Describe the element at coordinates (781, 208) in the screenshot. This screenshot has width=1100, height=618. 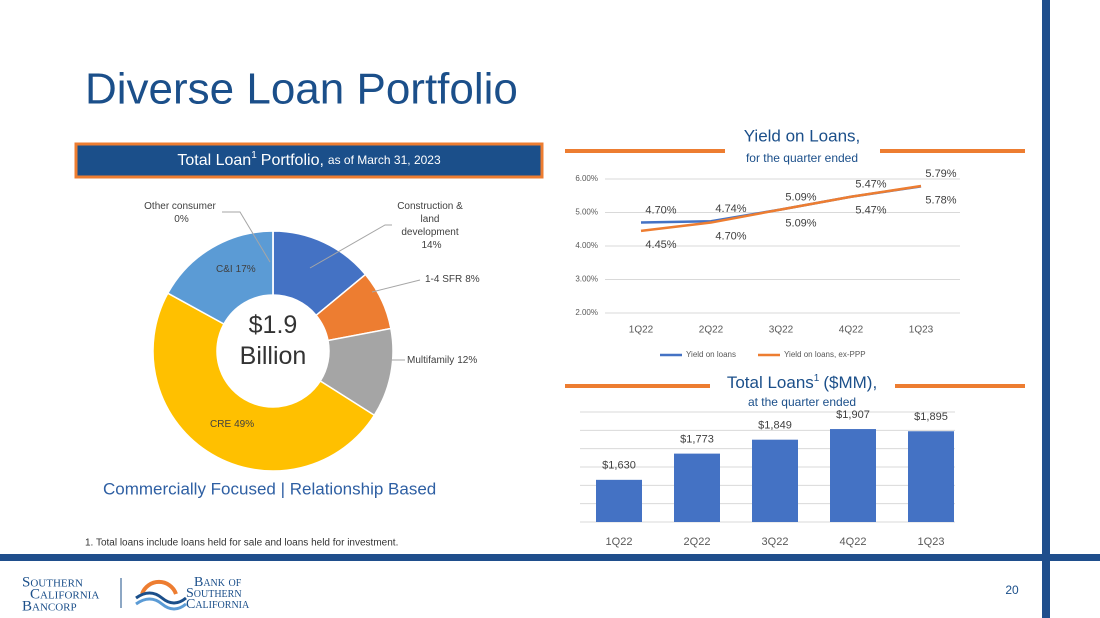
I see `series-line` at that location.